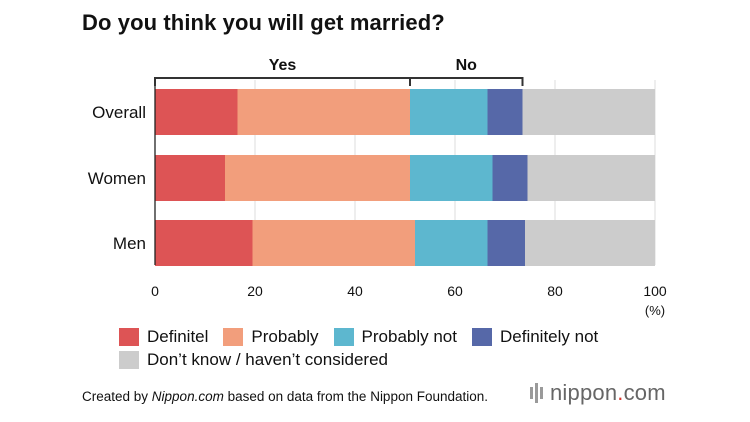 This screenshot has height=422, width=750. What do you see at coordinates (119, 112) in the screenshot?
I see `category-label-overall: Overall` at bounding box center [119, 112].